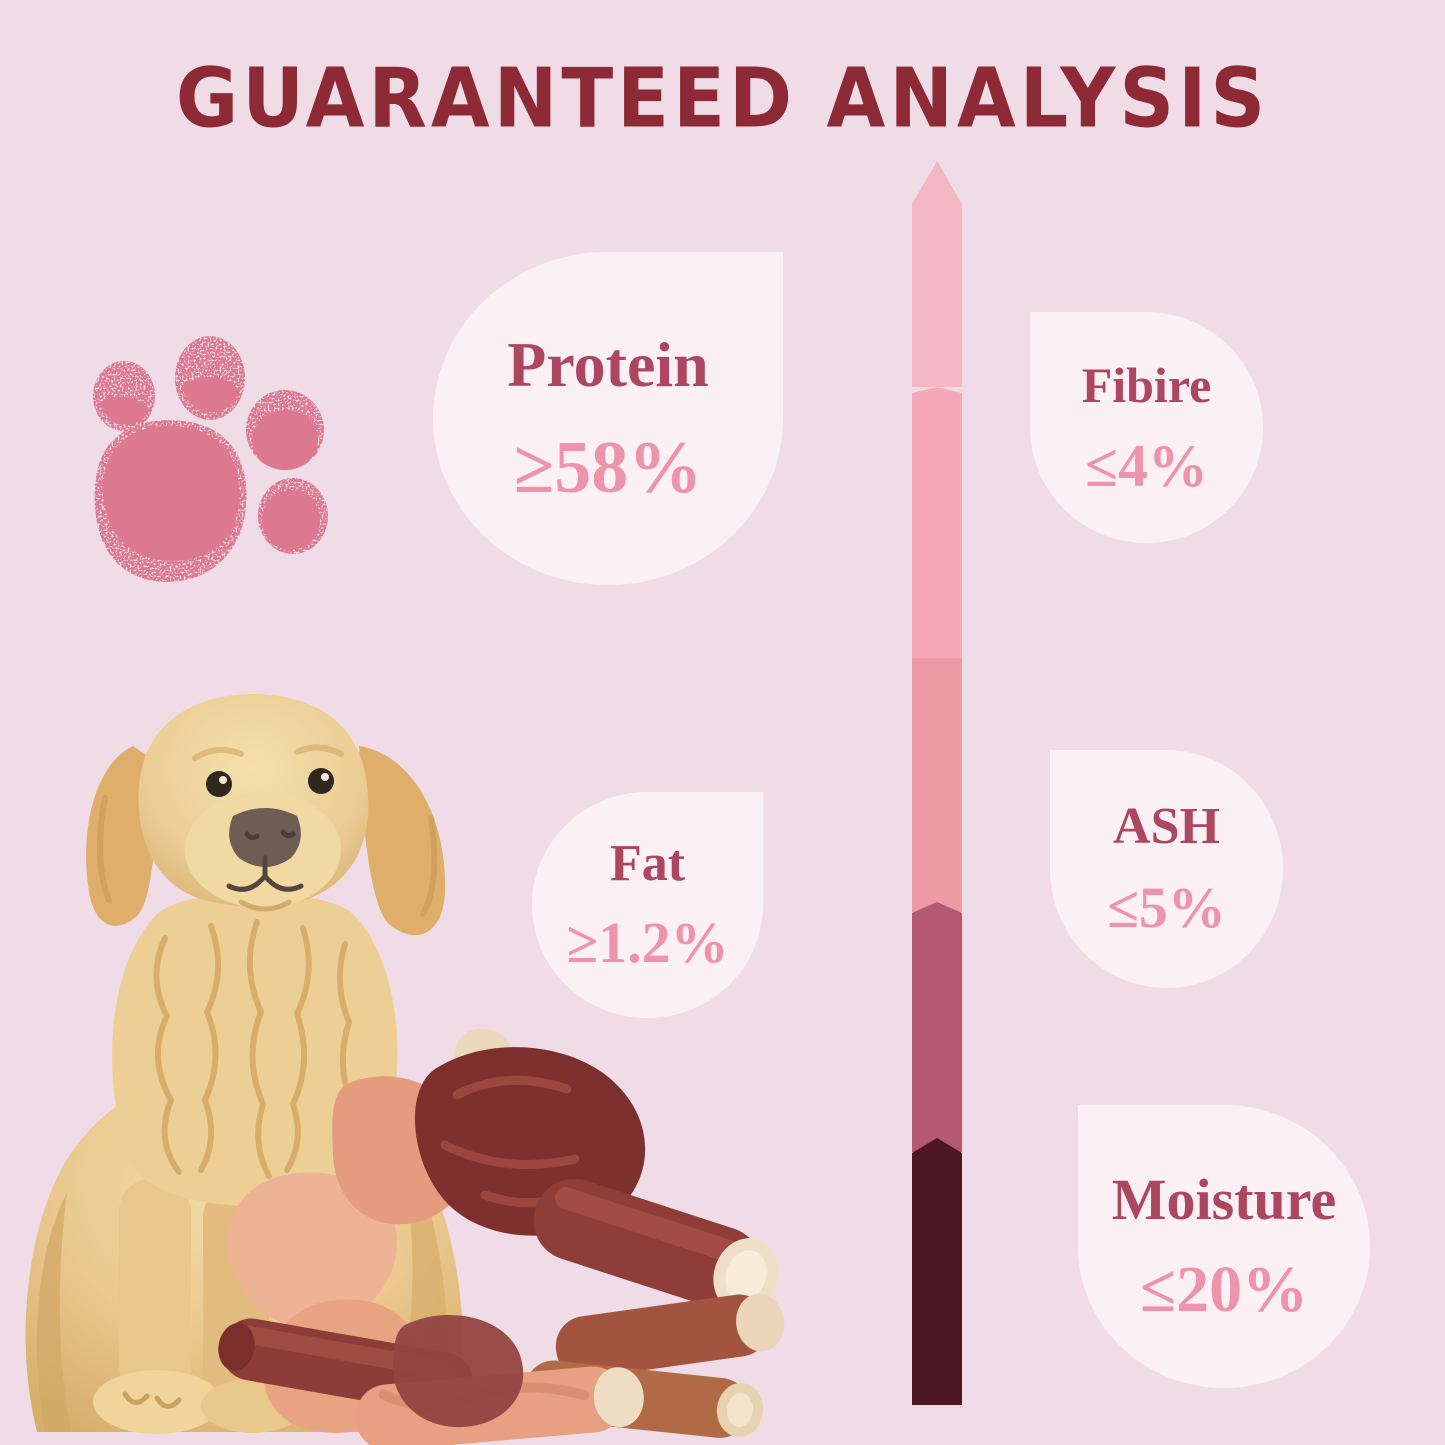  I want to click on treats-image, so click(501, 1236).